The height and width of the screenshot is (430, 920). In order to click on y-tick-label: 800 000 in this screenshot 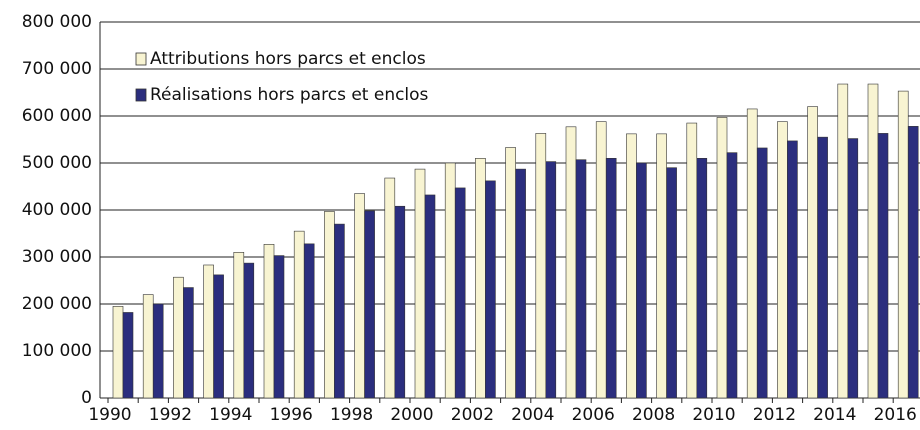, I will do `click(57, 22)`.